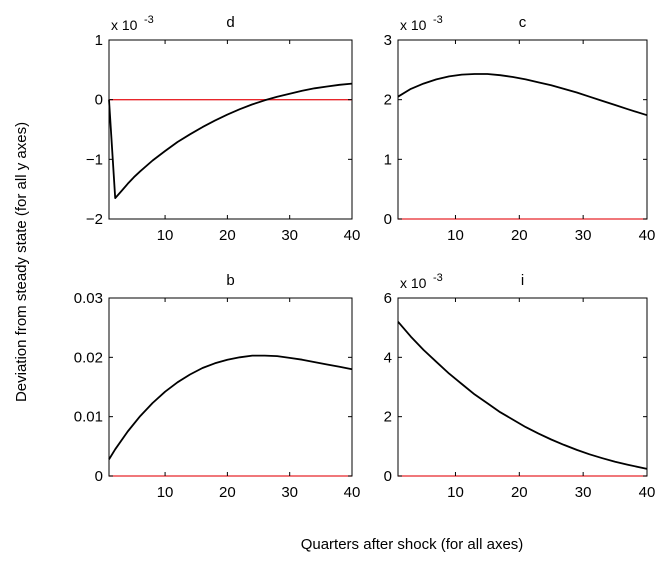  Describe the element at coordinates (230, 22) in the screenshot. I see `subplot-title: d` at that location.